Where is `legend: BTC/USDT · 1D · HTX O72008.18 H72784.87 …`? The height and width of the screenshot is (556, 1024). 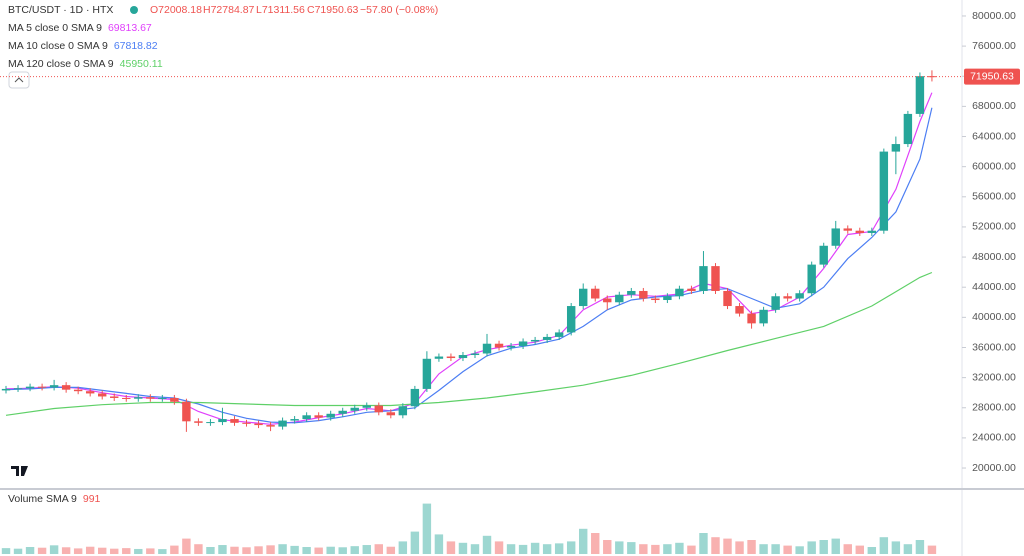
legend: BTC/USDT · 1D · HTX O72008.18 H72784.87 … is located at coordinates (223, 46).